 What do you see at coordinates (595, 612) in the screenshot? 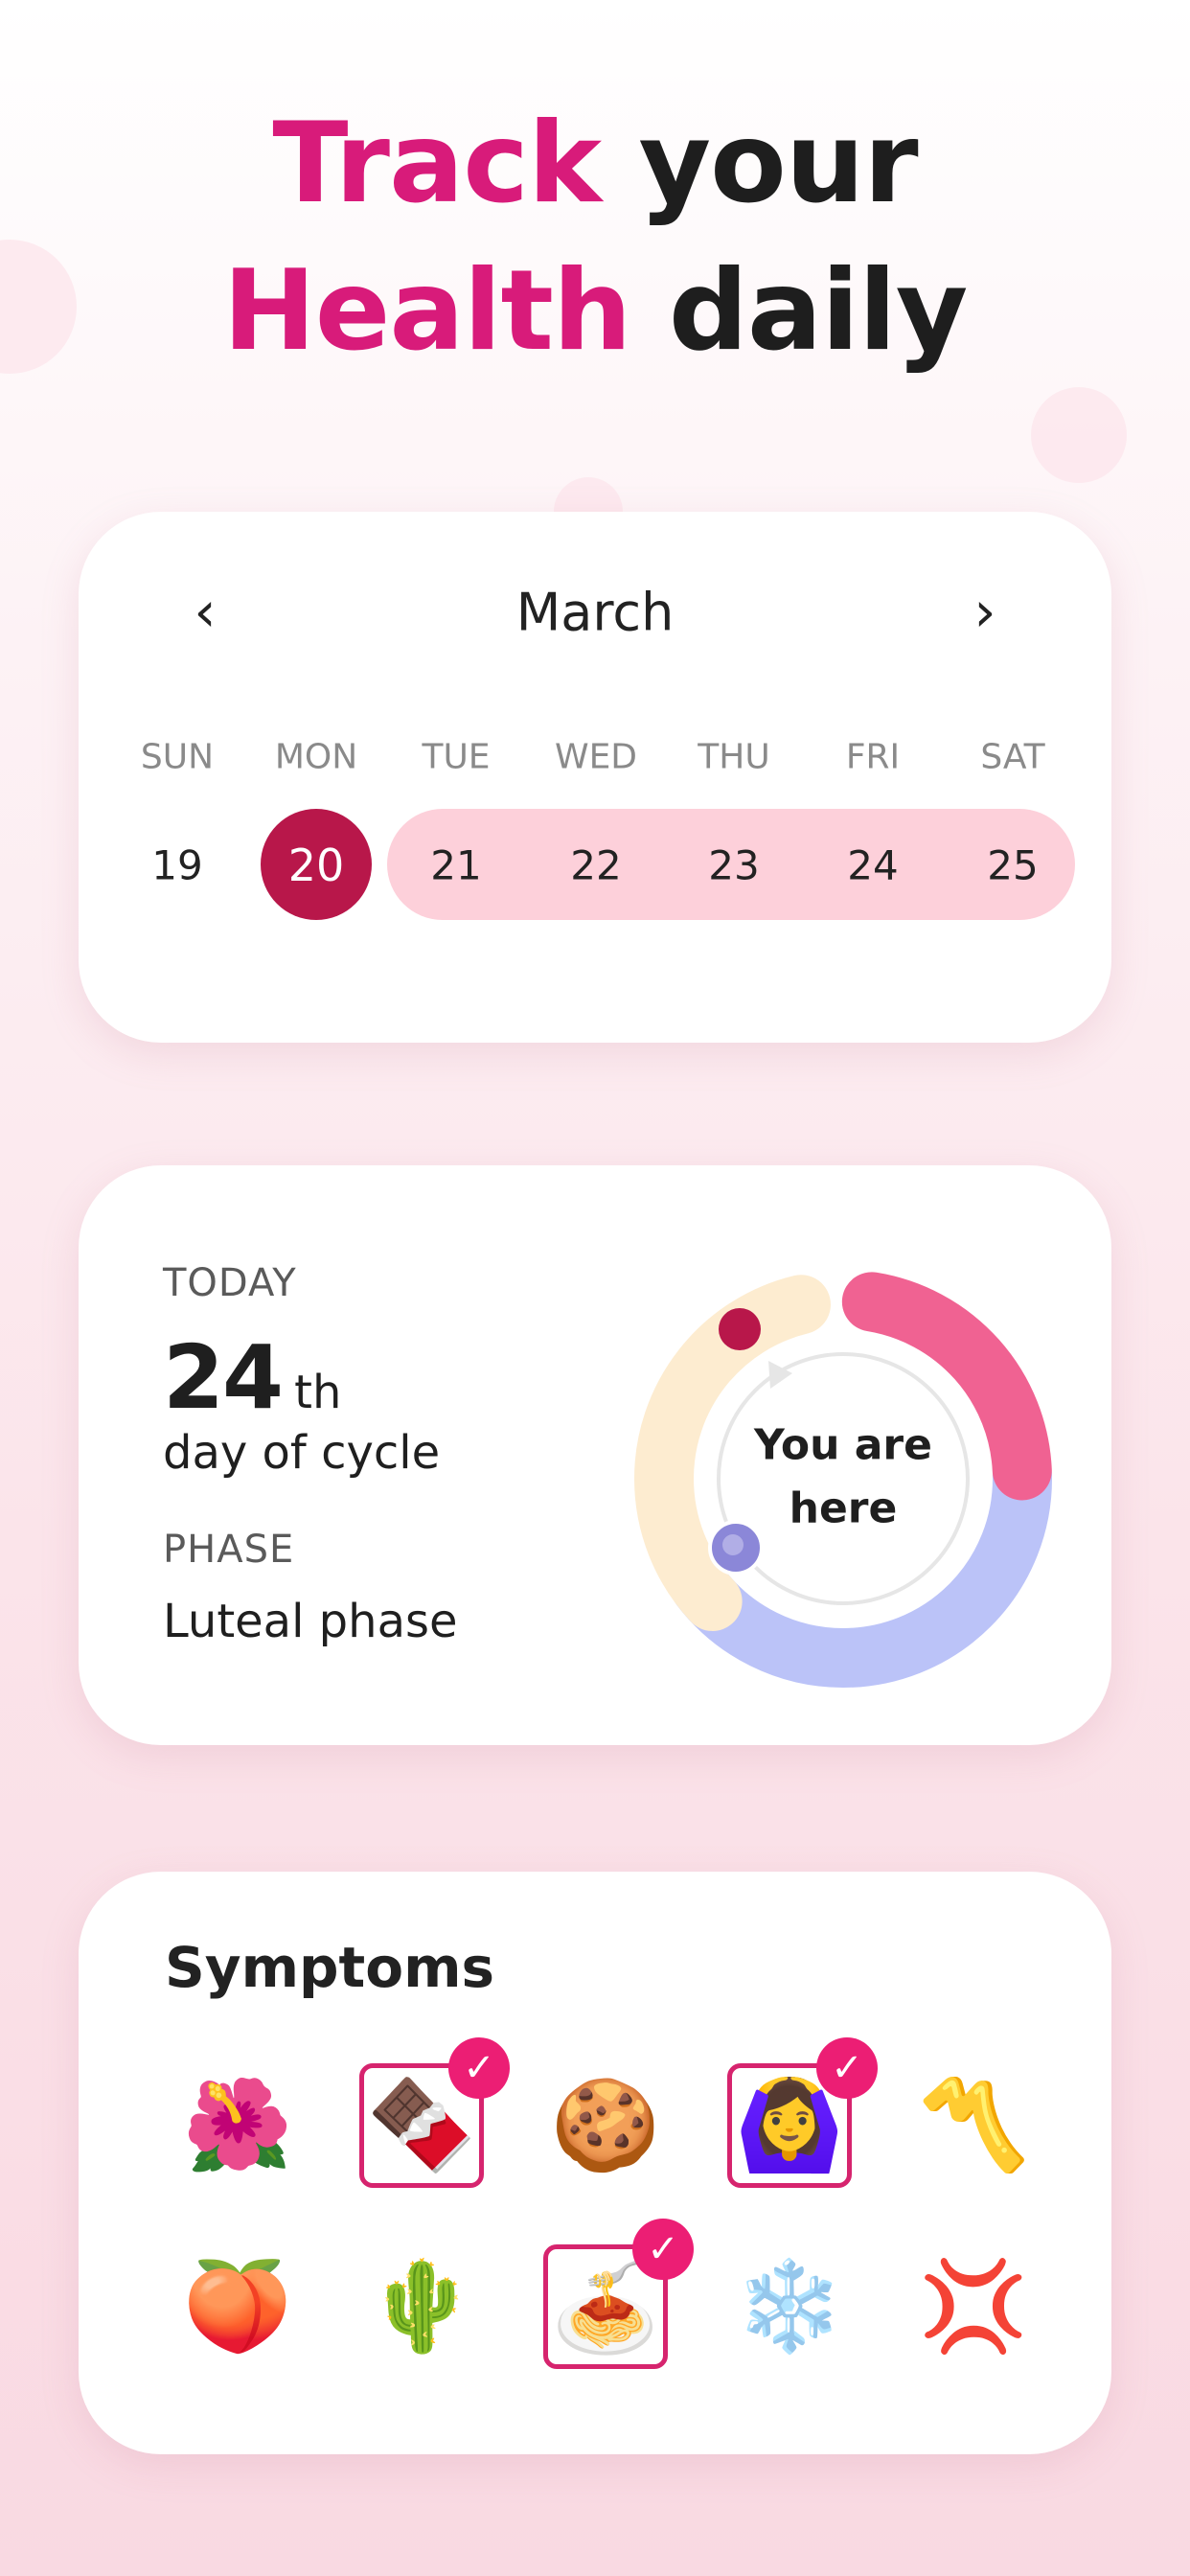
I see `month-title: March` at bounding box center [595, 612].